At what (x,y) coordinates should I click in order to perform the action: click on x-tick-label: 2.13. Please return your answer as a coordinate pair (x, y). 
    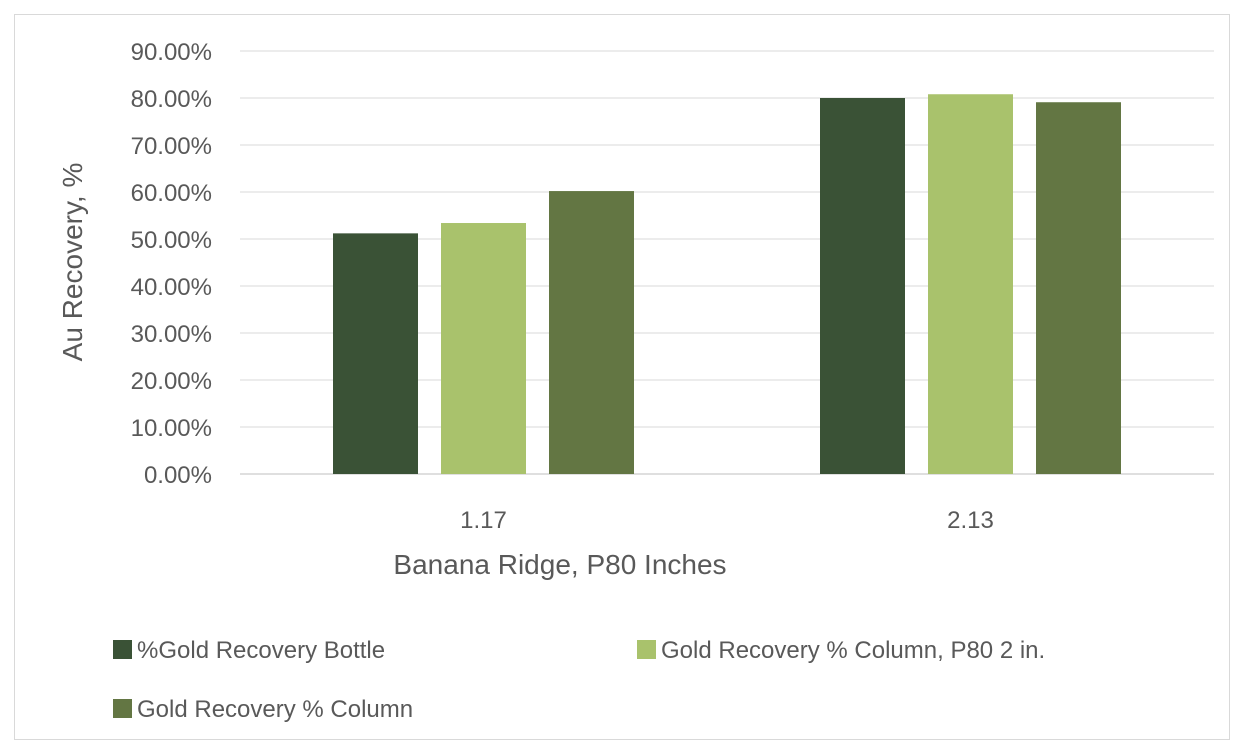
    Looking at the image, I should click on (970, 520).